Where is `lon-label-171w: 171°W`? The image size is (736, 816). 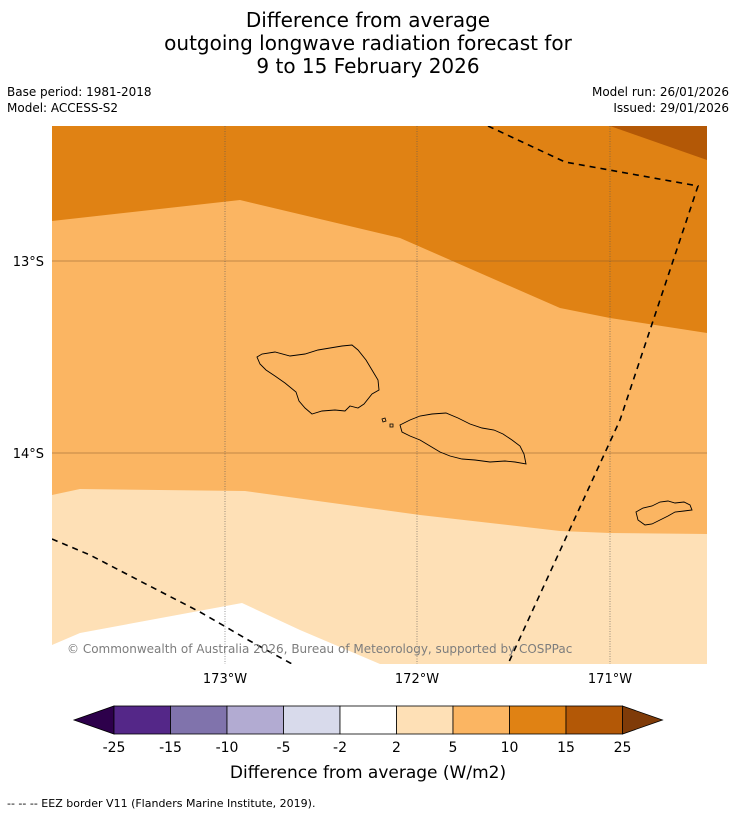 lon-label-171w: 171°W is located at coordinates (610, 679).